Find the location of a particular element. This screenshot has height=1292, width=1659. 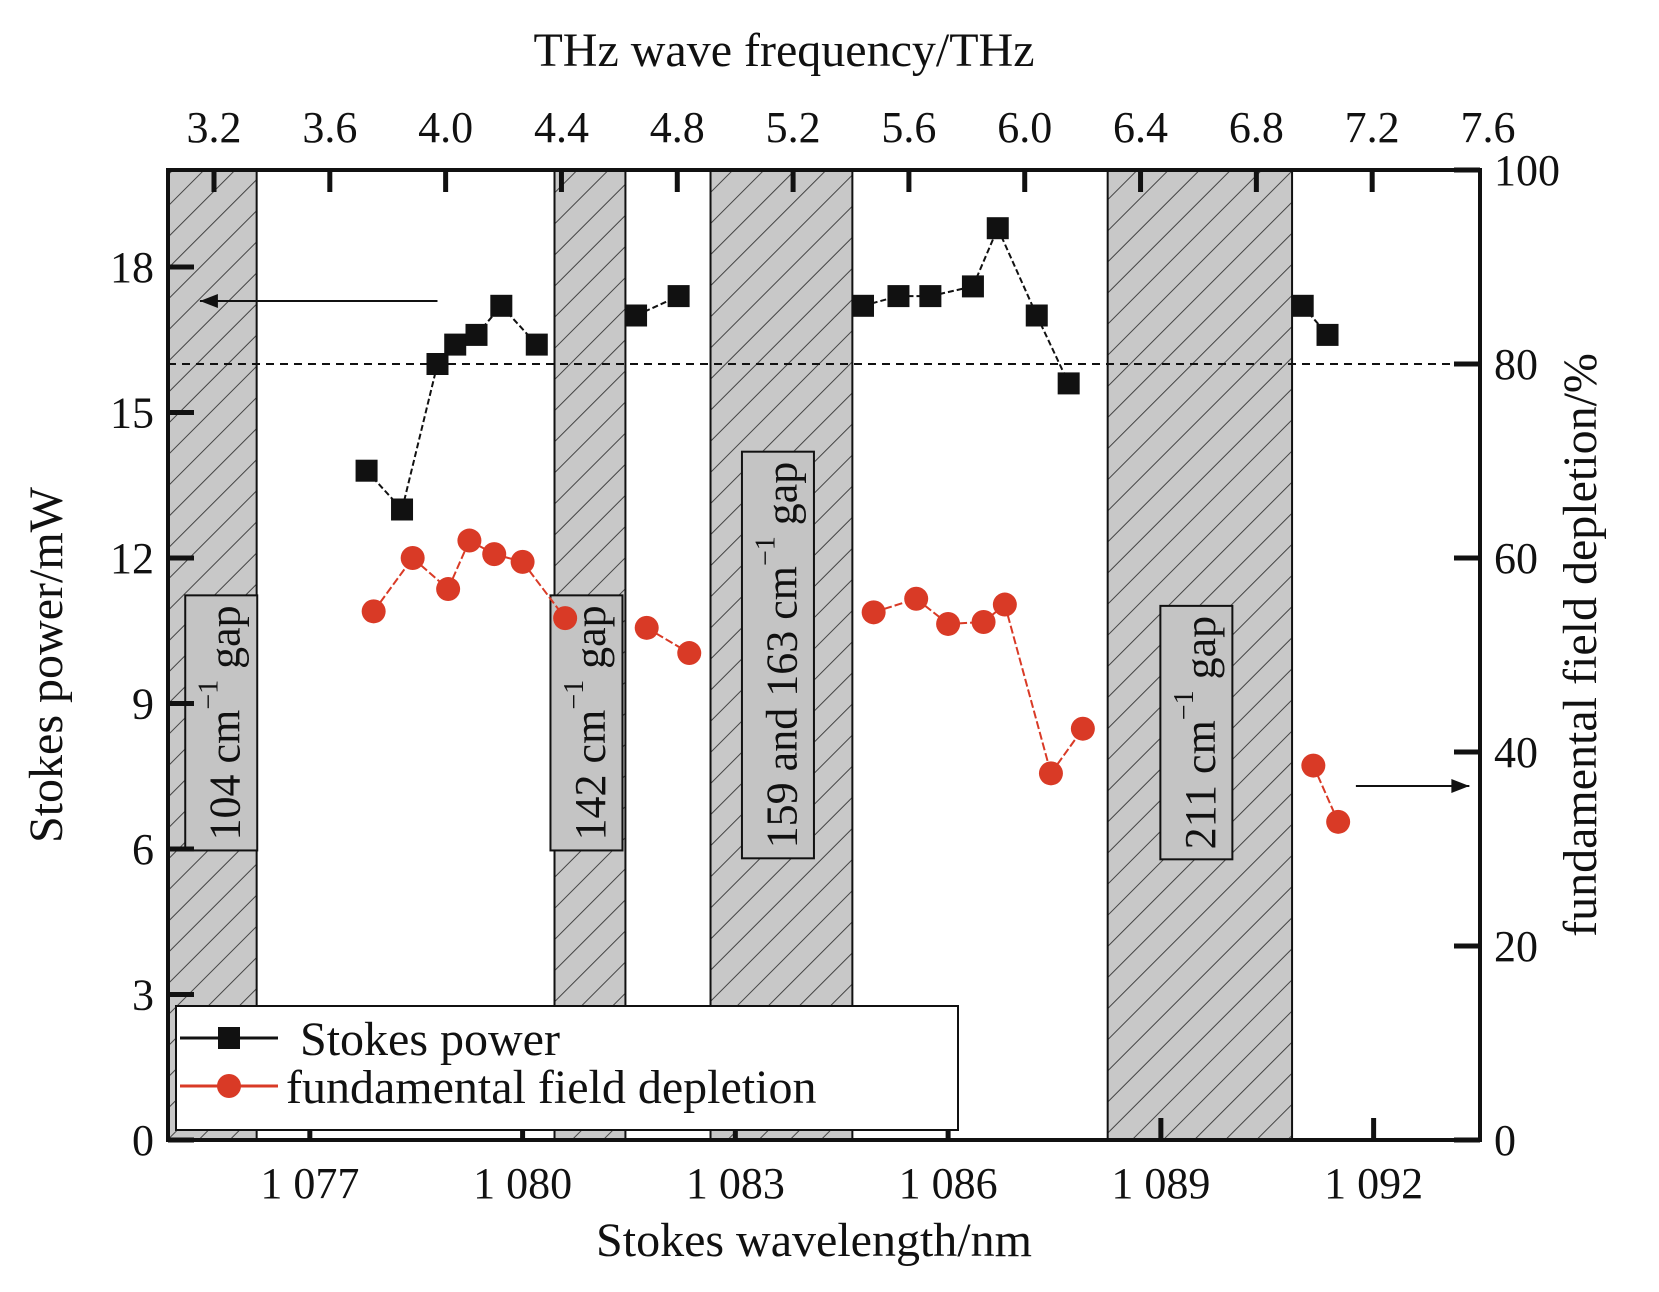

left-tick-label-0: 0 is located at coordinates (143, 1140).